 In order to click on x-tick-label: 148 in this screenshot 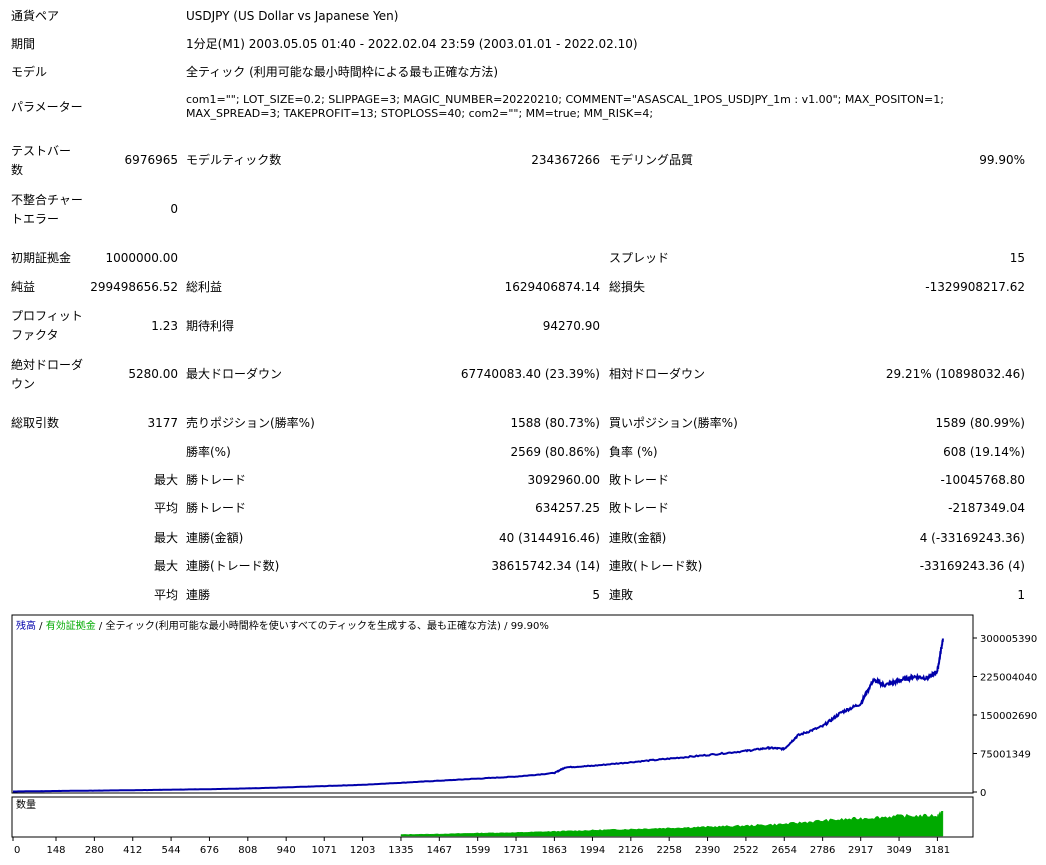, I will do `click(55, 850)`.